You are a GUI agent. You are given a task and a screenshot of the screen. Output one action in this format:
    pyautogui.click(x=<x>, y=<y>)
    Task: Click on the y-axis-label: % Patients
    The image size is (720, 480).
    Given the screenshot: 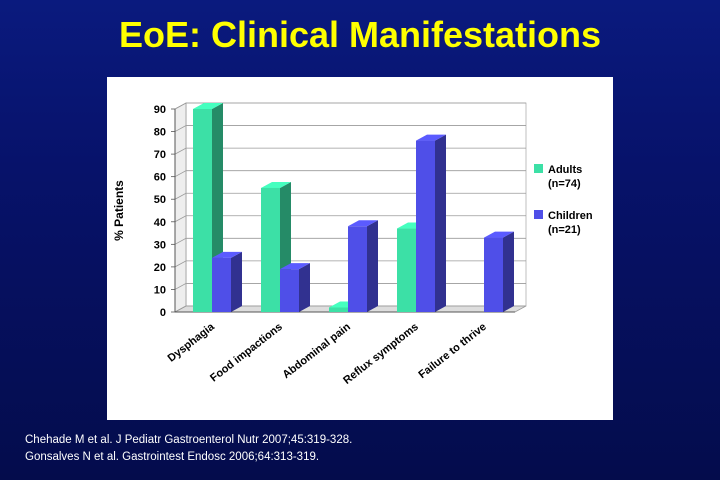 What is the action you would take?
    pyautogui.click(x=119, y=210)
    